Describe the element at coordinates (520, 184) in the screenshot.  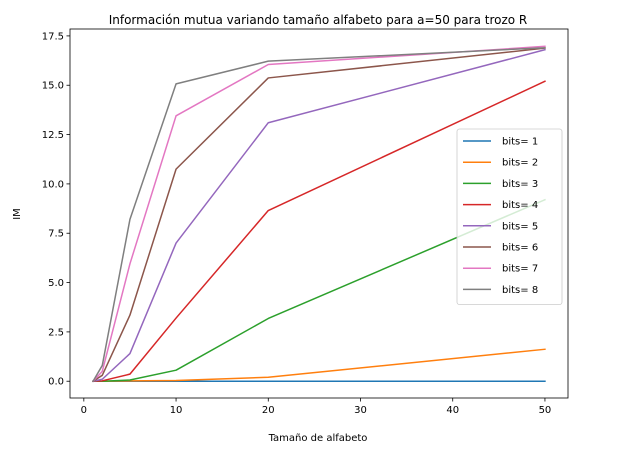
I see `legend-label: bits= 3` at that location.